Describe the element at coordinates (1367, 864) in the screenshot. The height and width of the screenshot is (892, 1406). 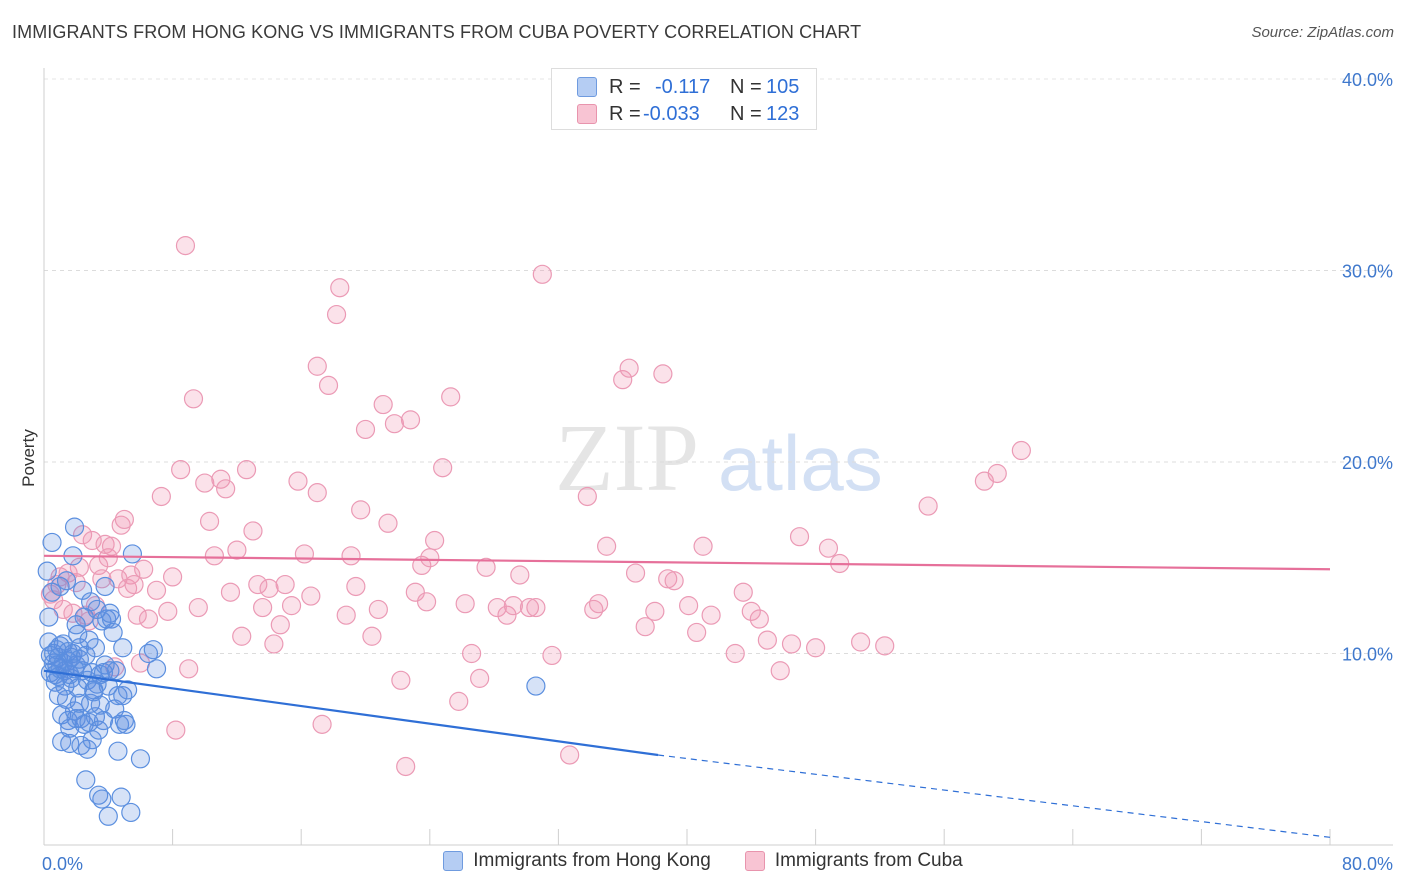
I see `x-tick-label: 80.0%` at that location.